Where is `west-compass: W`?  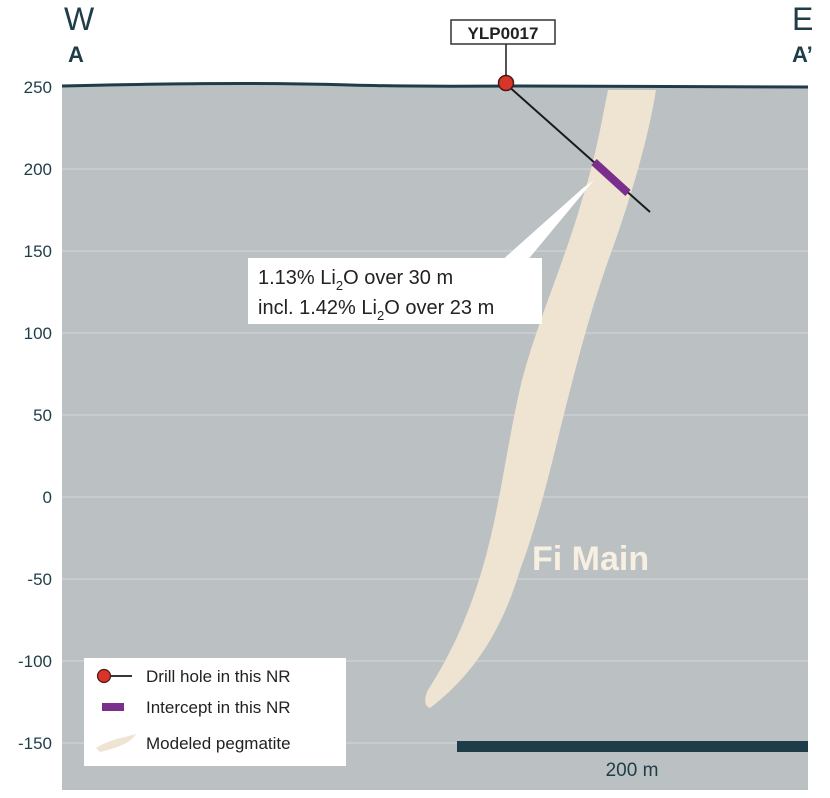 west-compass: W is located at coordinates (79, 19).